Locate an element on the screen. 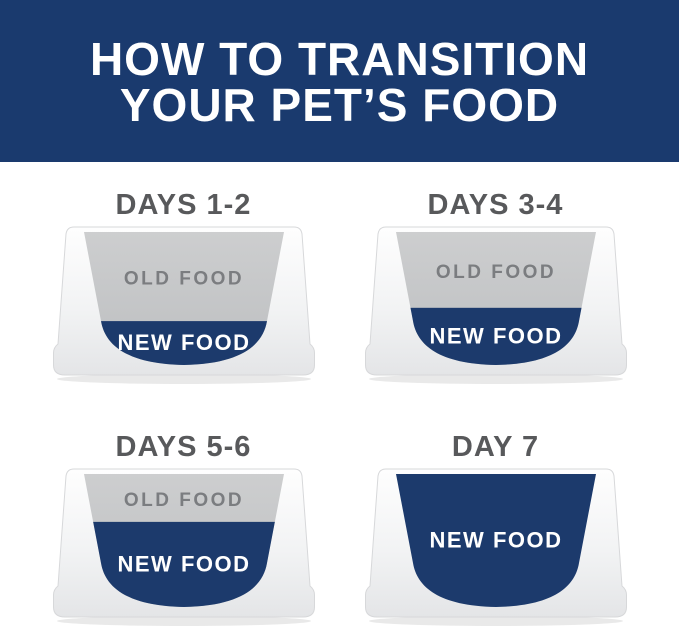 This screenshot has width=679, height=634. bowl-panel-days-3-4: DAYS 3-4 is located at coordinates (496, 287).